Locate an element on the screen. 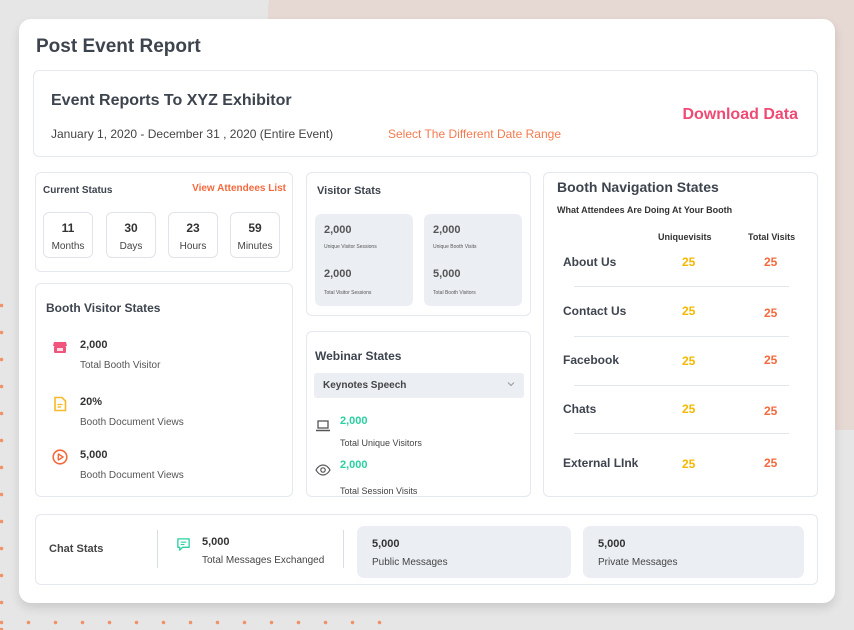  event-title: Event Reports To XYZ Exhibitor is located at coordinates (171, 100).